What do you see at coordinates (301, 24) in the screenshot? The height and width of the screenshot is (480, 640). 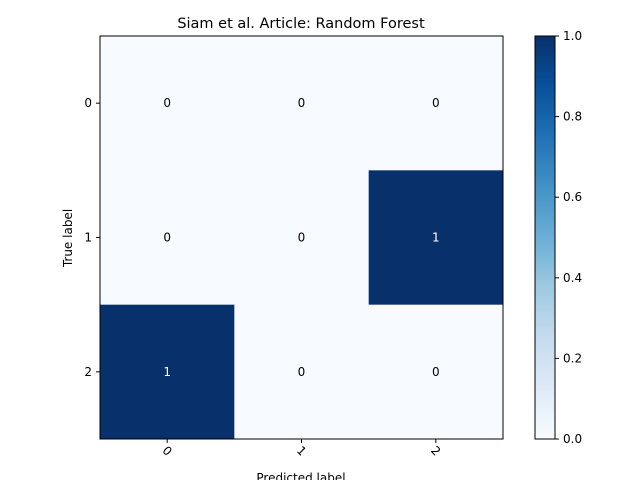 I see `chart-title: Siam et al. Article: Random Forest` at bounding box center [301, 24].